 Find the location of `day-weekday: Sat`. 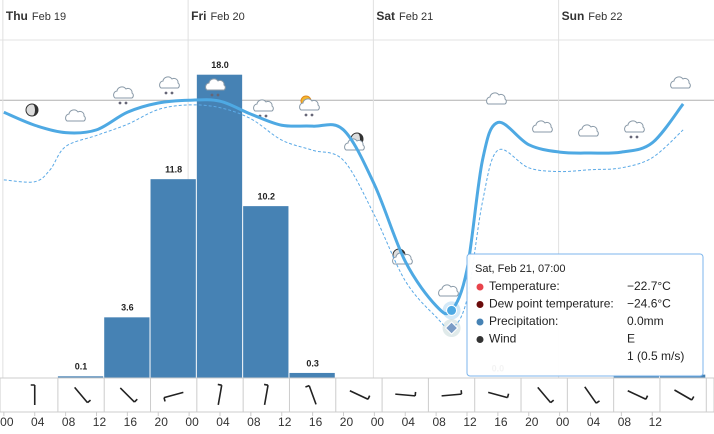

day-weekday: Sat is located at coordinates (385, 16).